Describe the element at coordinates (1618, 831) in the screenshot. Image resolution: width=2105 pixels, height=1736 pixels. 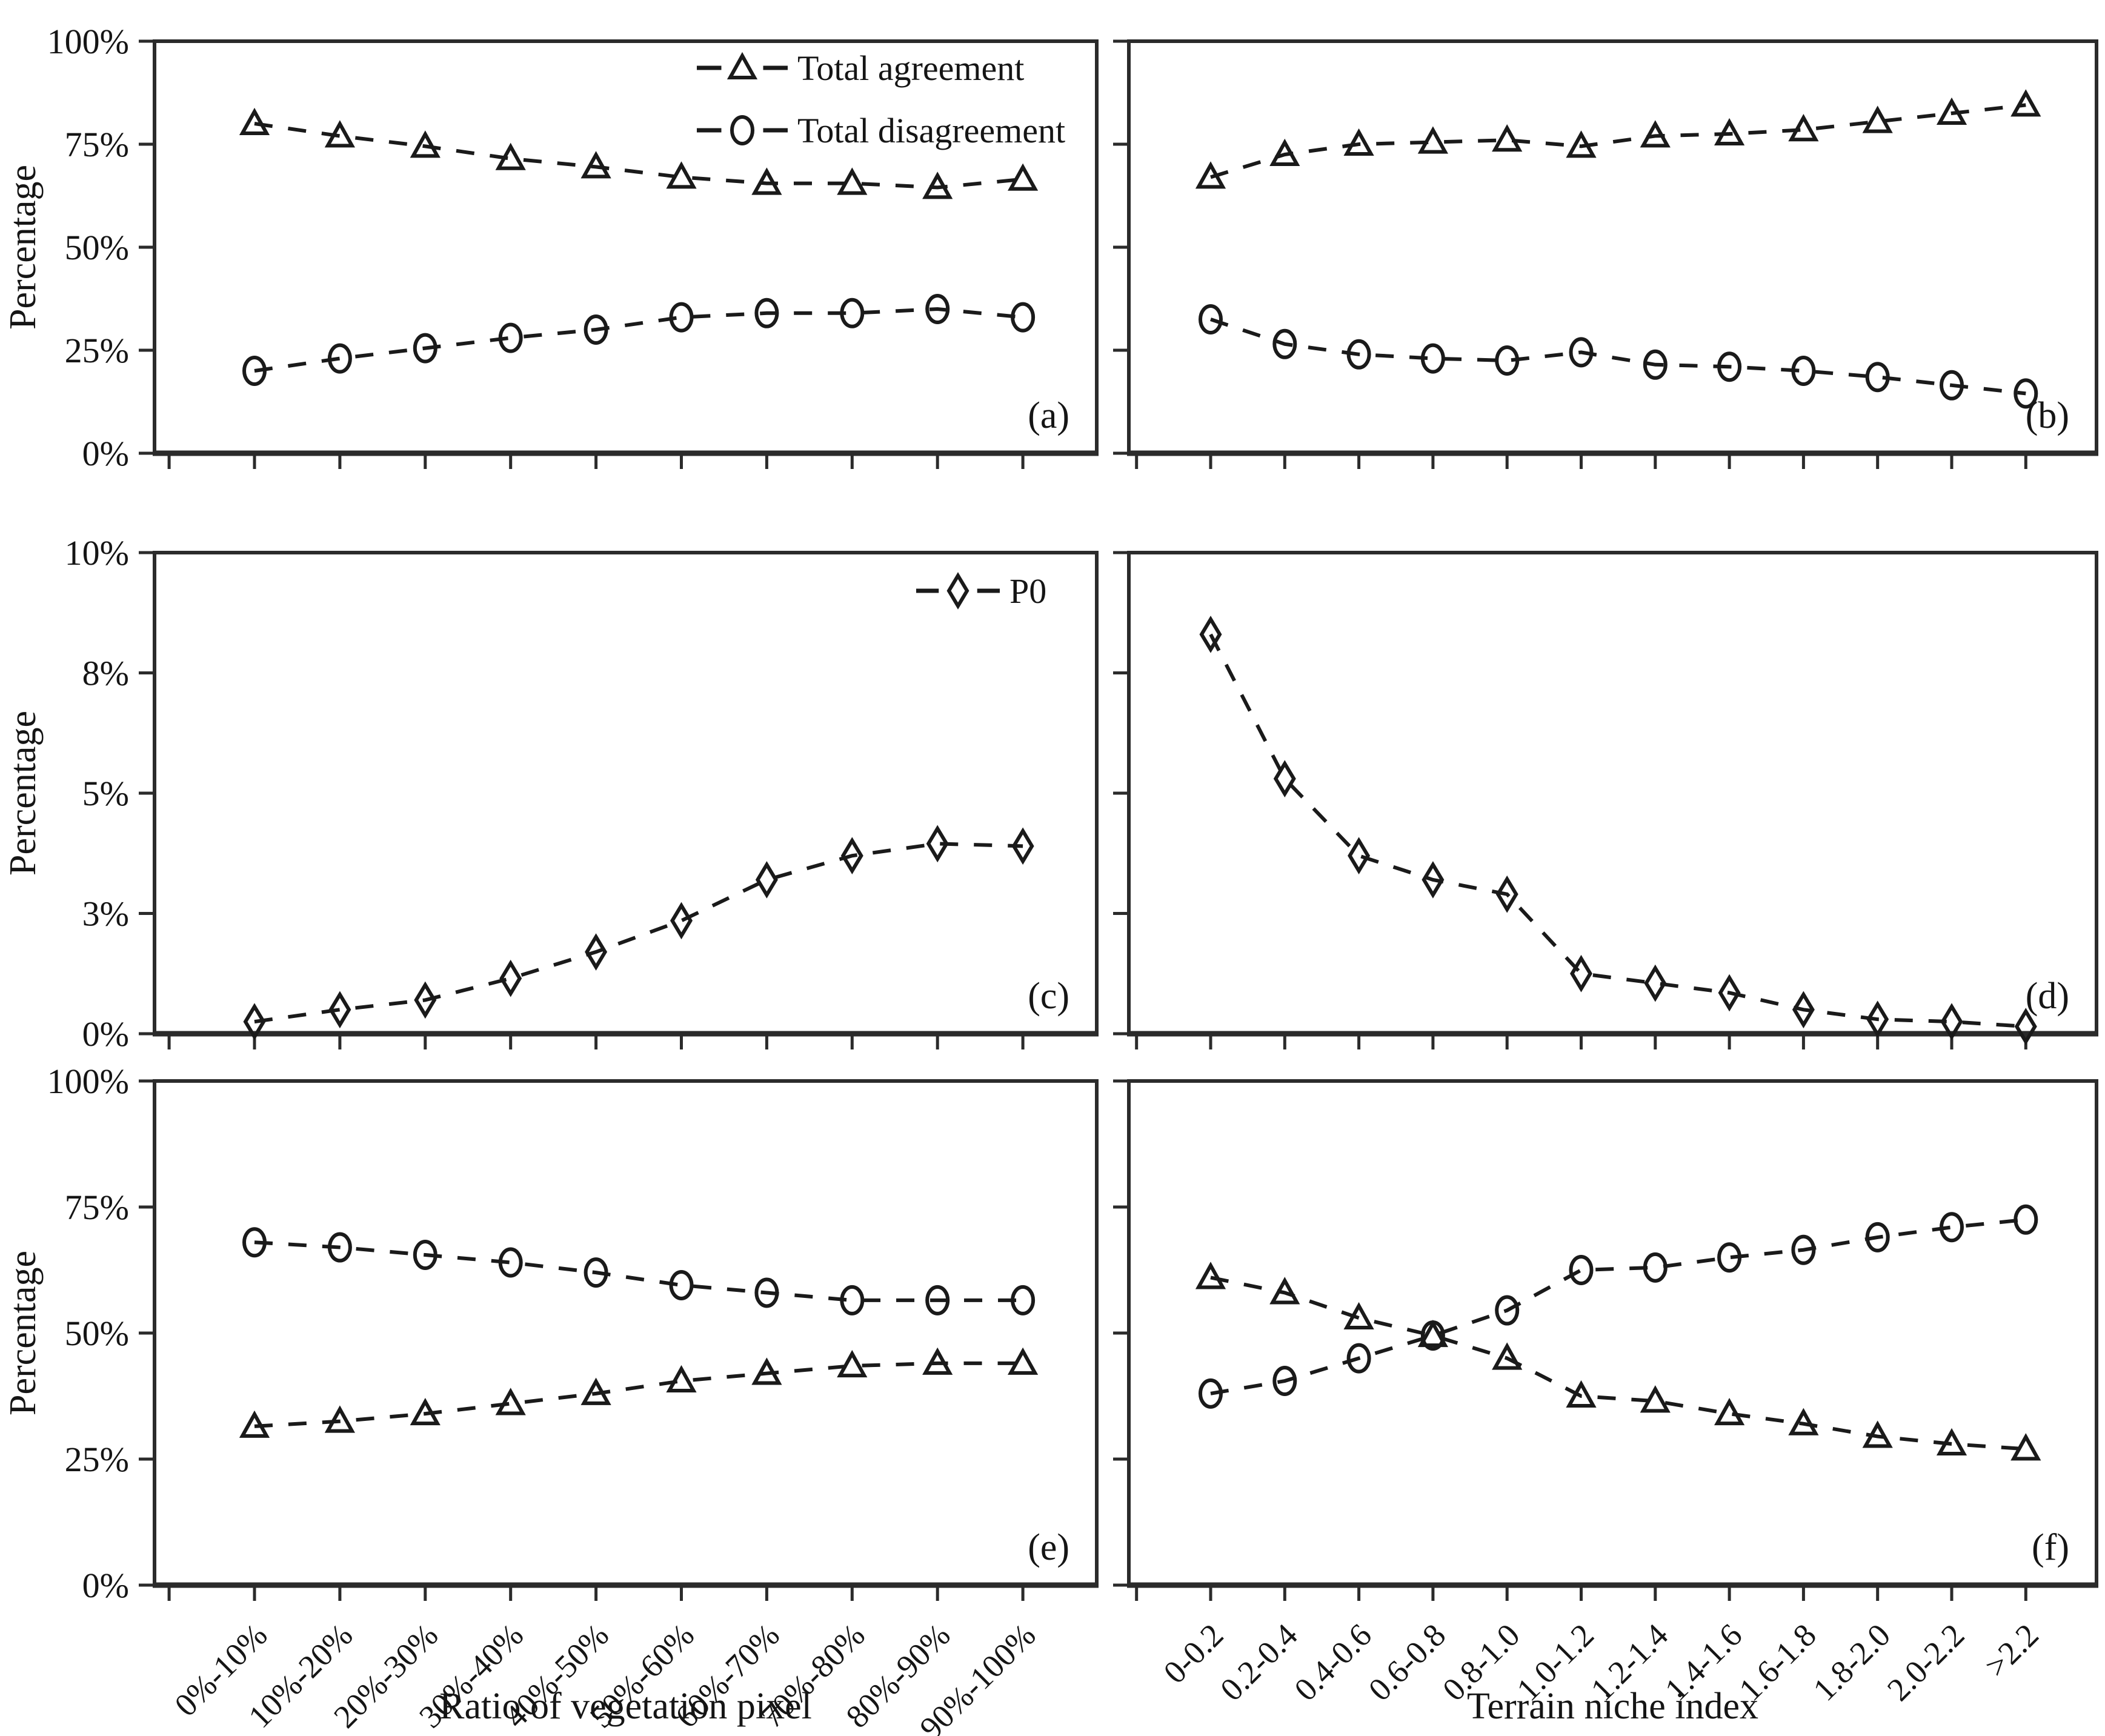
I see `series-markers-p0` at that location.